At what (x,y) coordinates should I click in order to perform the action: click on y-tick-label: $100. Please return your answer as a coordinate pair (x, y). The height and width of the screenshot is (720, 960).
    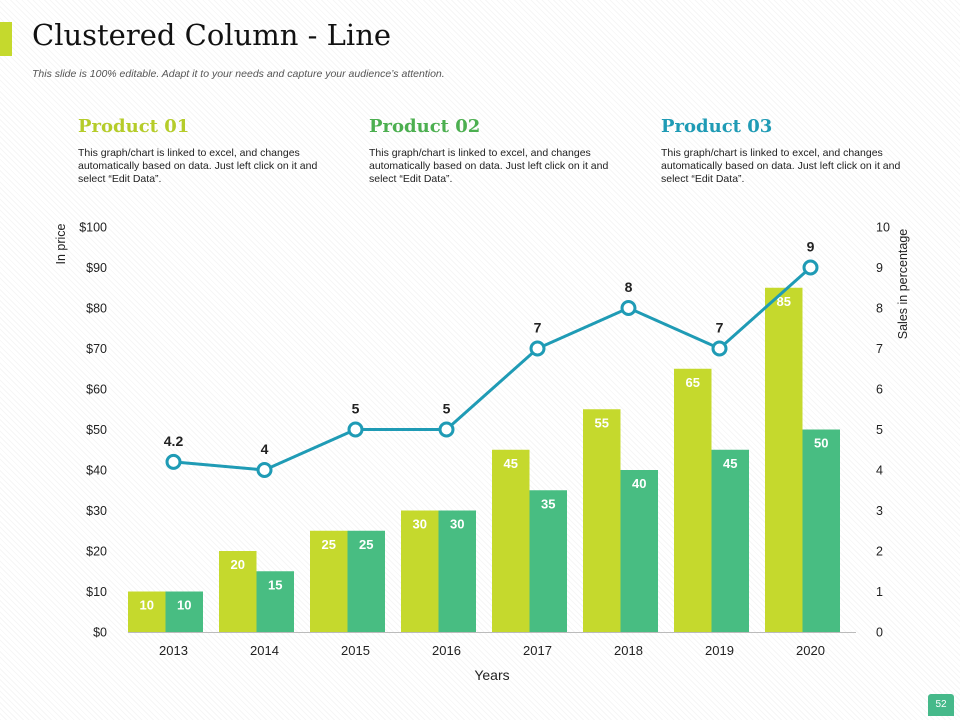
    Looking at the image, I should click on (93, 228).